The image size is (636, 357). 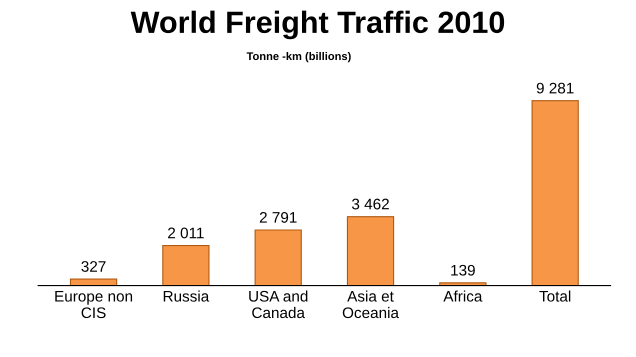 What do you see at coordinates (187, 296) in the screenshot?
I see `x-tick-label: Russia` at bounding box center [187, 296].